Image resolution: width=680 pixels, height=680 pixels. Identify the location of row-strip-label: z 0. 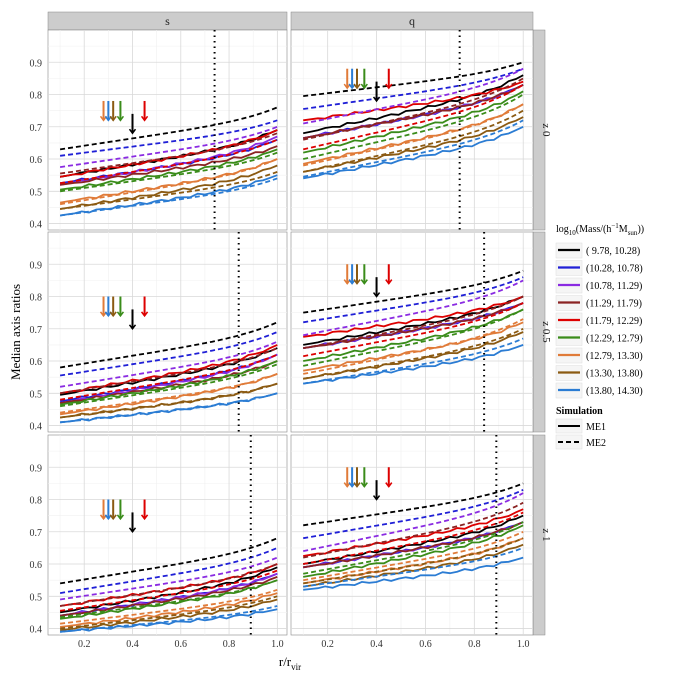
(546, 130).